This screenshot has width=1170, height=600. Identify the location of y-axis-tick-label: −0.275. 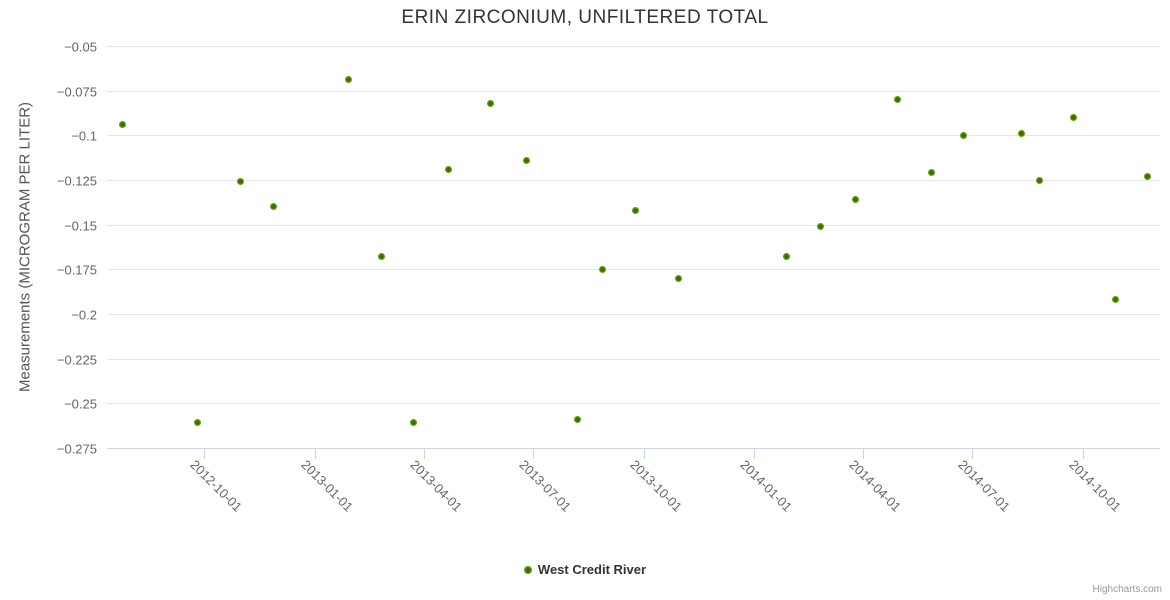
(76, 448).